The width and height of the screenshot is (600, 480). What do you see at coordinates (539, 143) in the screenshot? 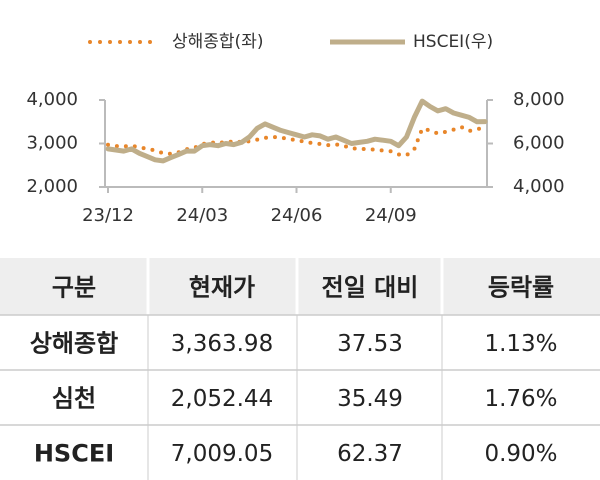
I see `y2-tick-label: 6,000` at bounding box center [539, 143].